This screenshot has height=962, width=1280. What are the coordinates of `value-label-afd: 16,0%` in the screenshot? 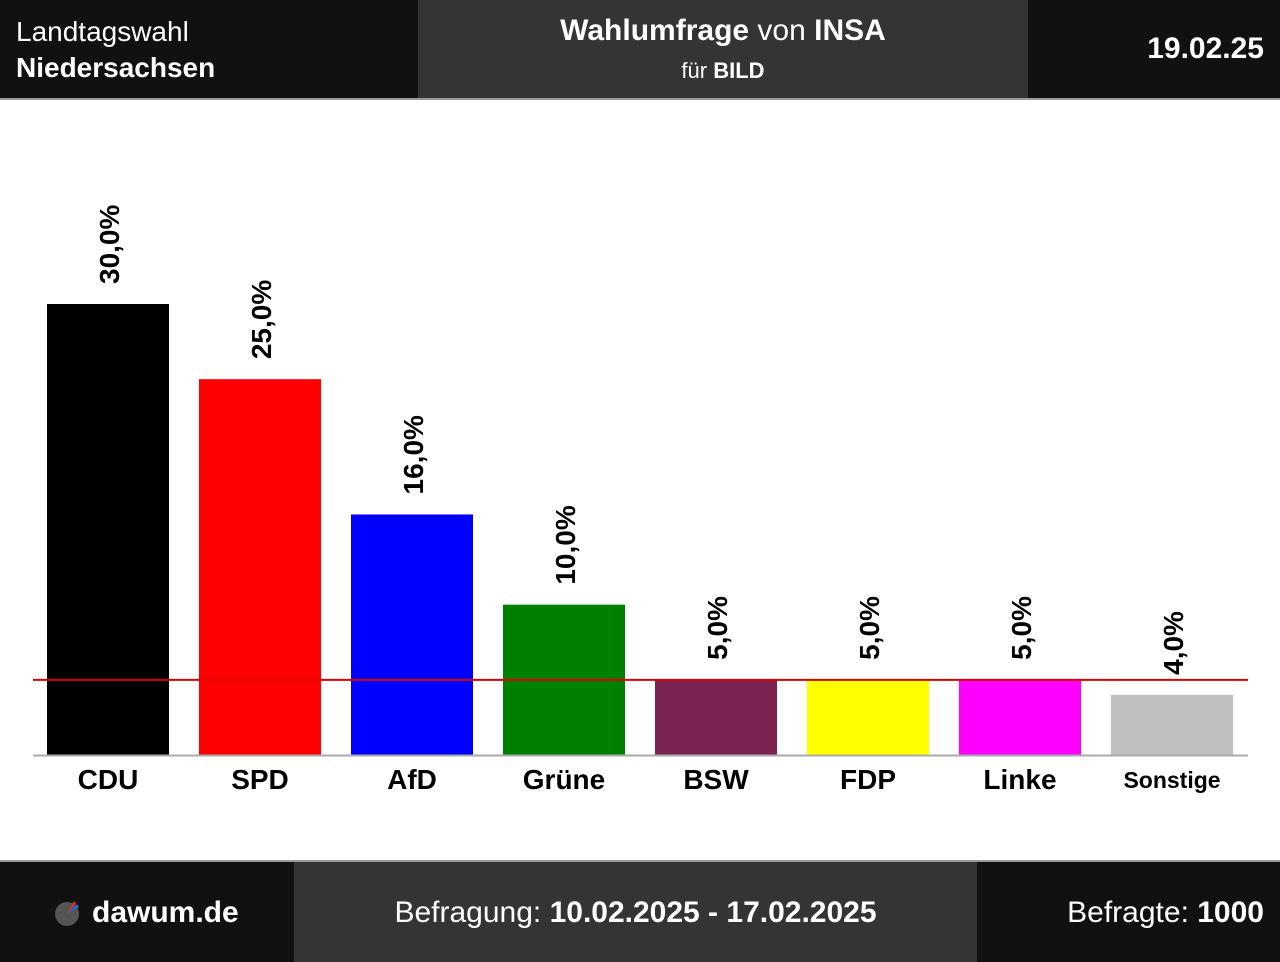 It's located at (413, 454).